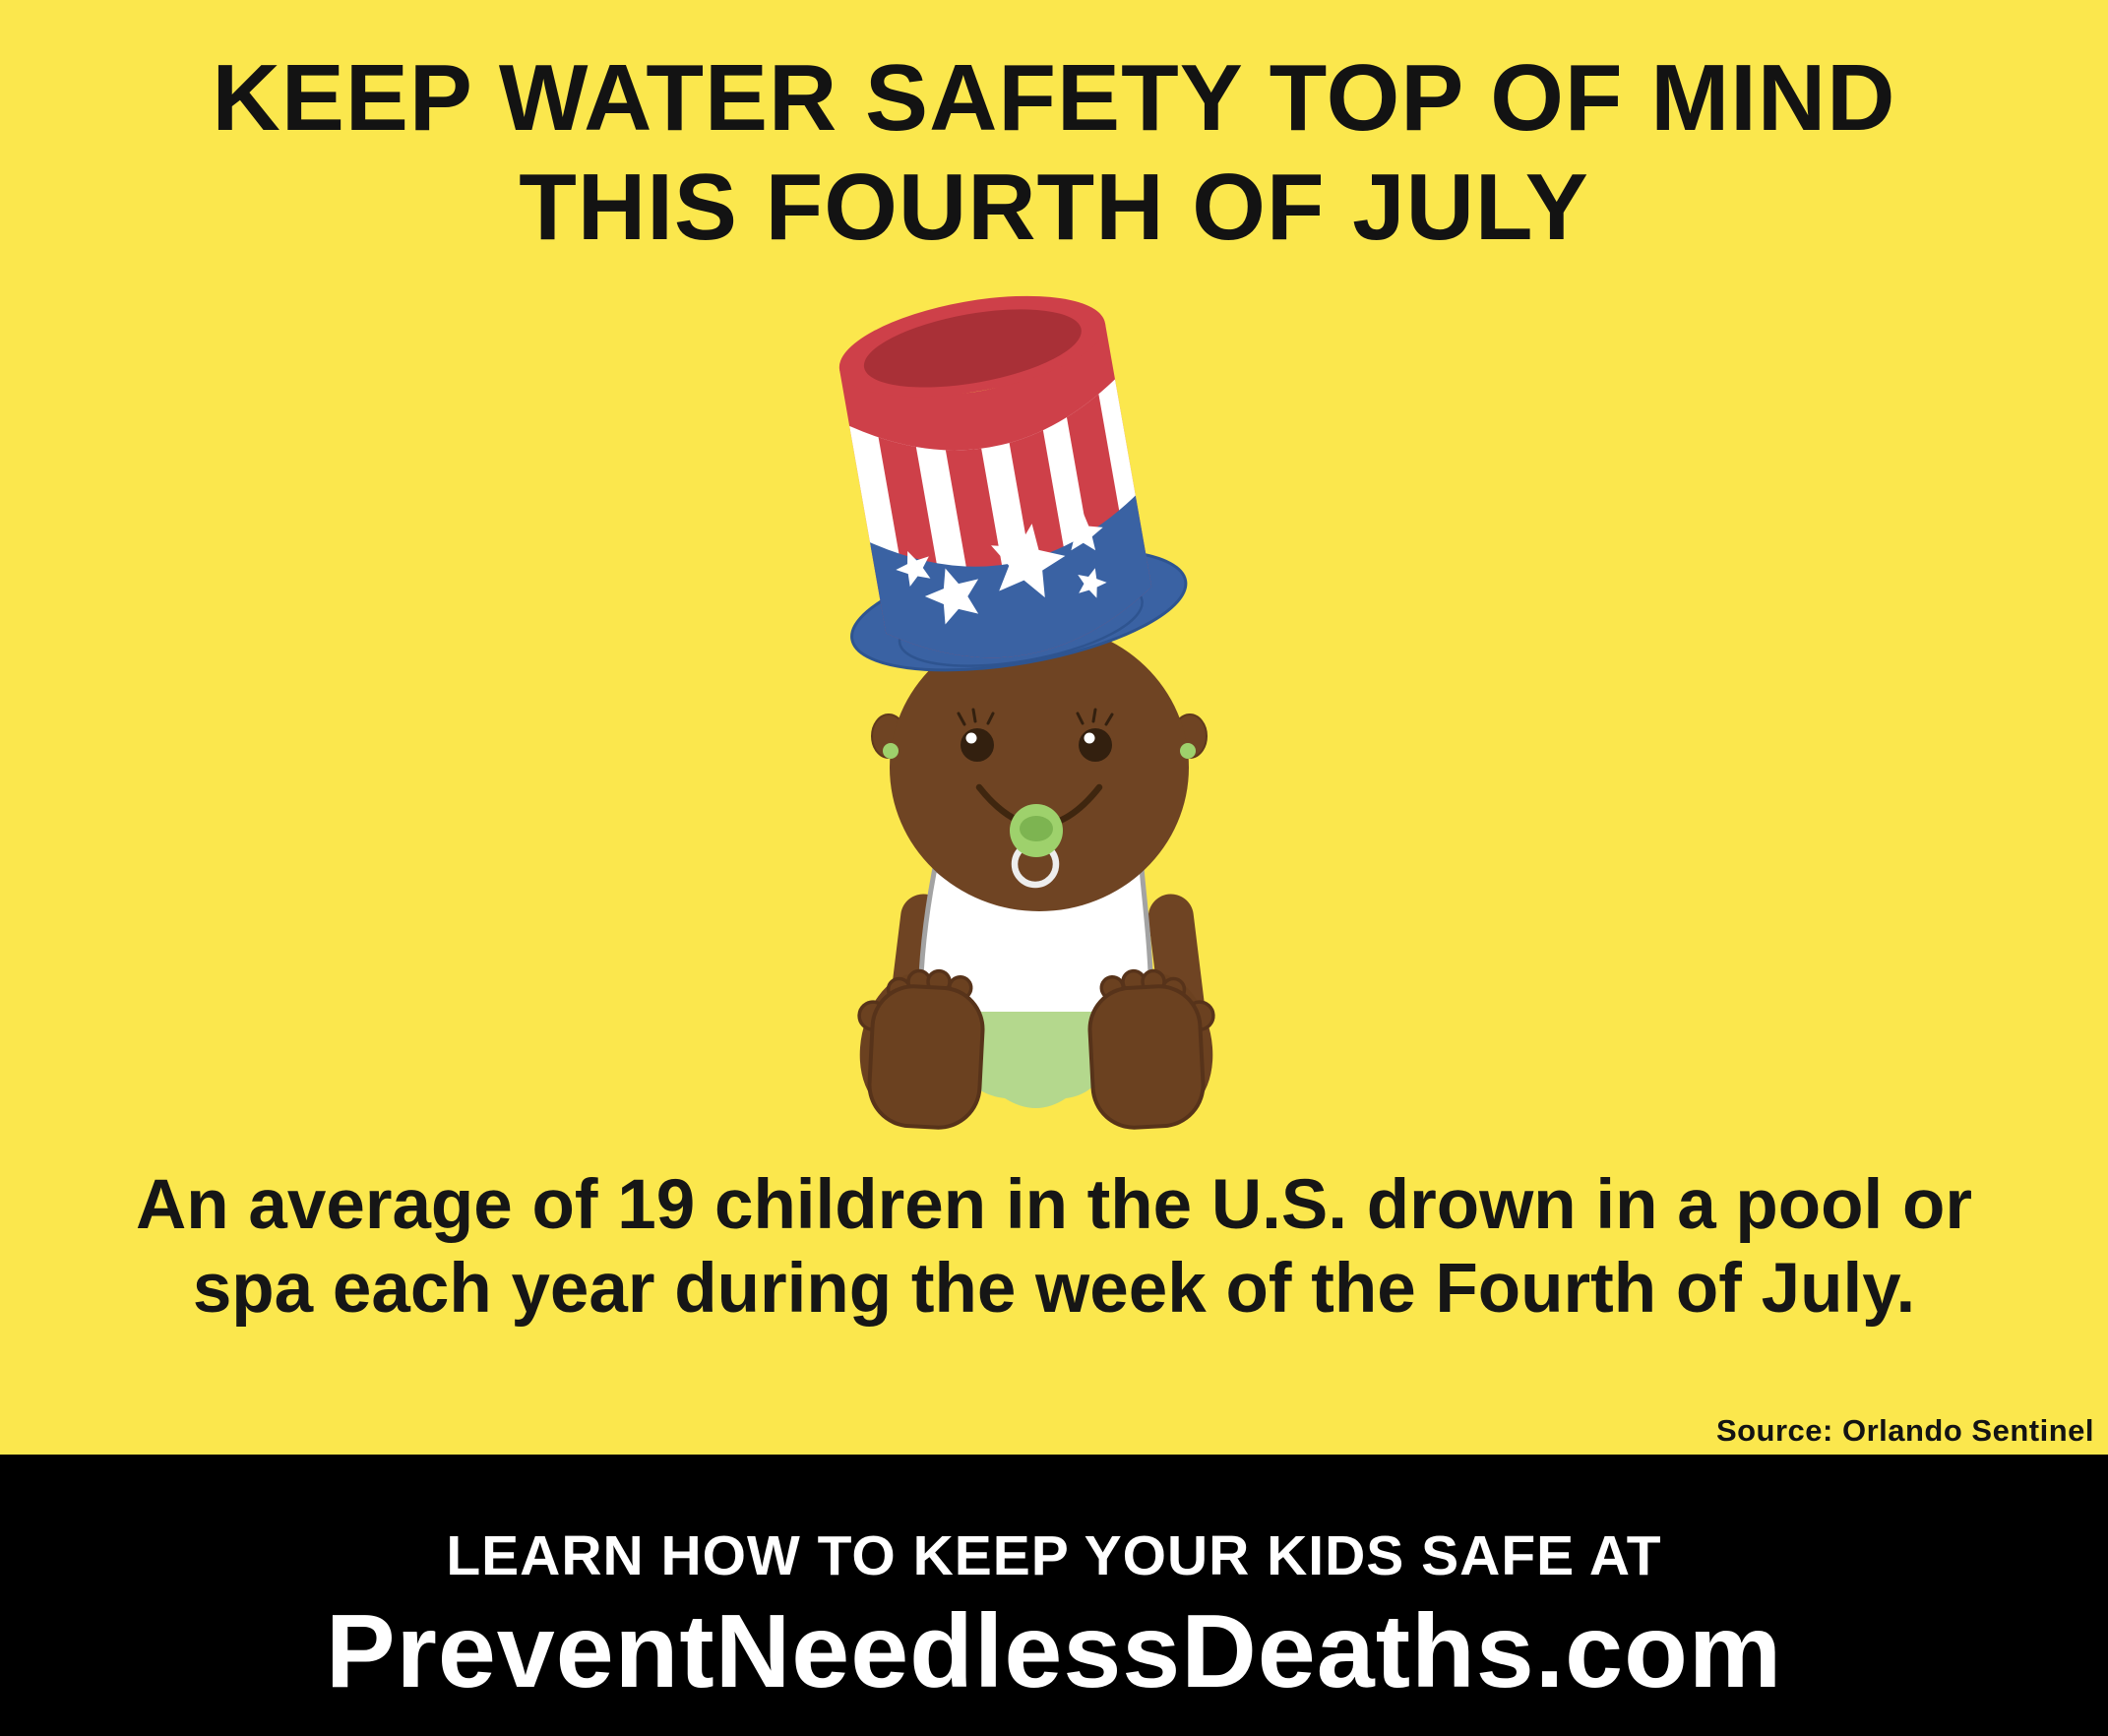  What do you see at coordinates (995, 476) in the screenshot?
I see `uncle-sam-hat-top` at bounding box center [995, 476].